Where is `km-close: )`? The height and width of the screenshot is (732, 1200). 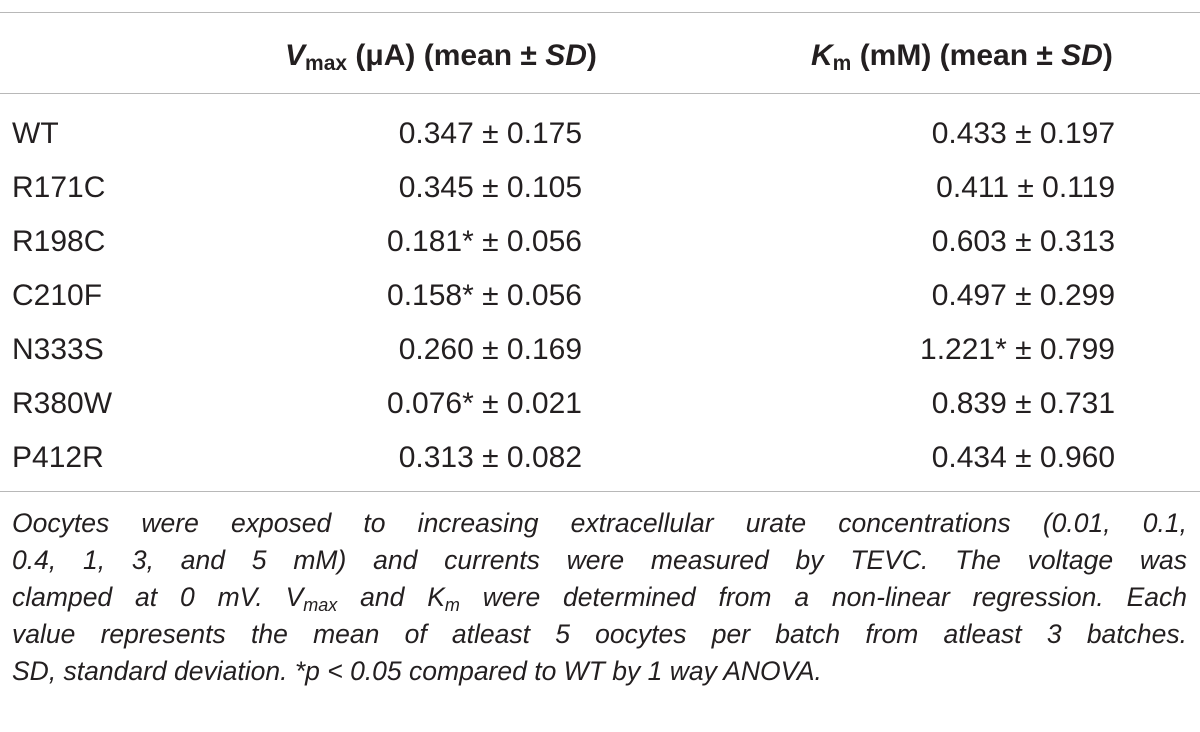
km-close: ) is located at coordinates (1107, 55).